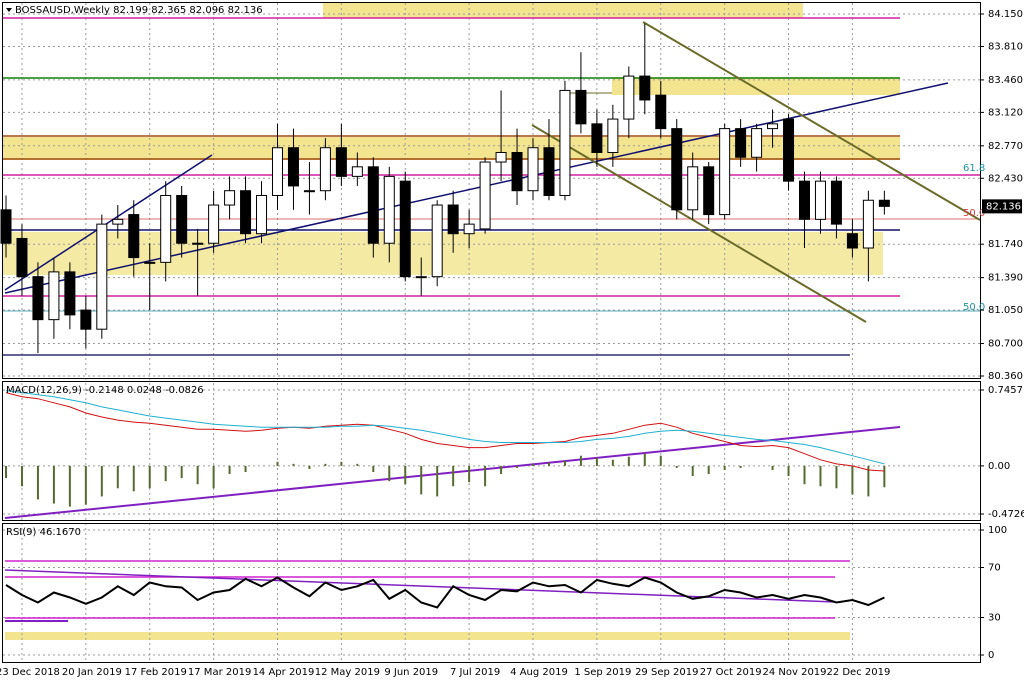 This screenshot has width=1024, height=683. Describe the element at coordinates (105, 390) in the screenshot. I see `indicator-title: MACD(12,26,9) -0.2148 0.0248 -0.0826` at that location.